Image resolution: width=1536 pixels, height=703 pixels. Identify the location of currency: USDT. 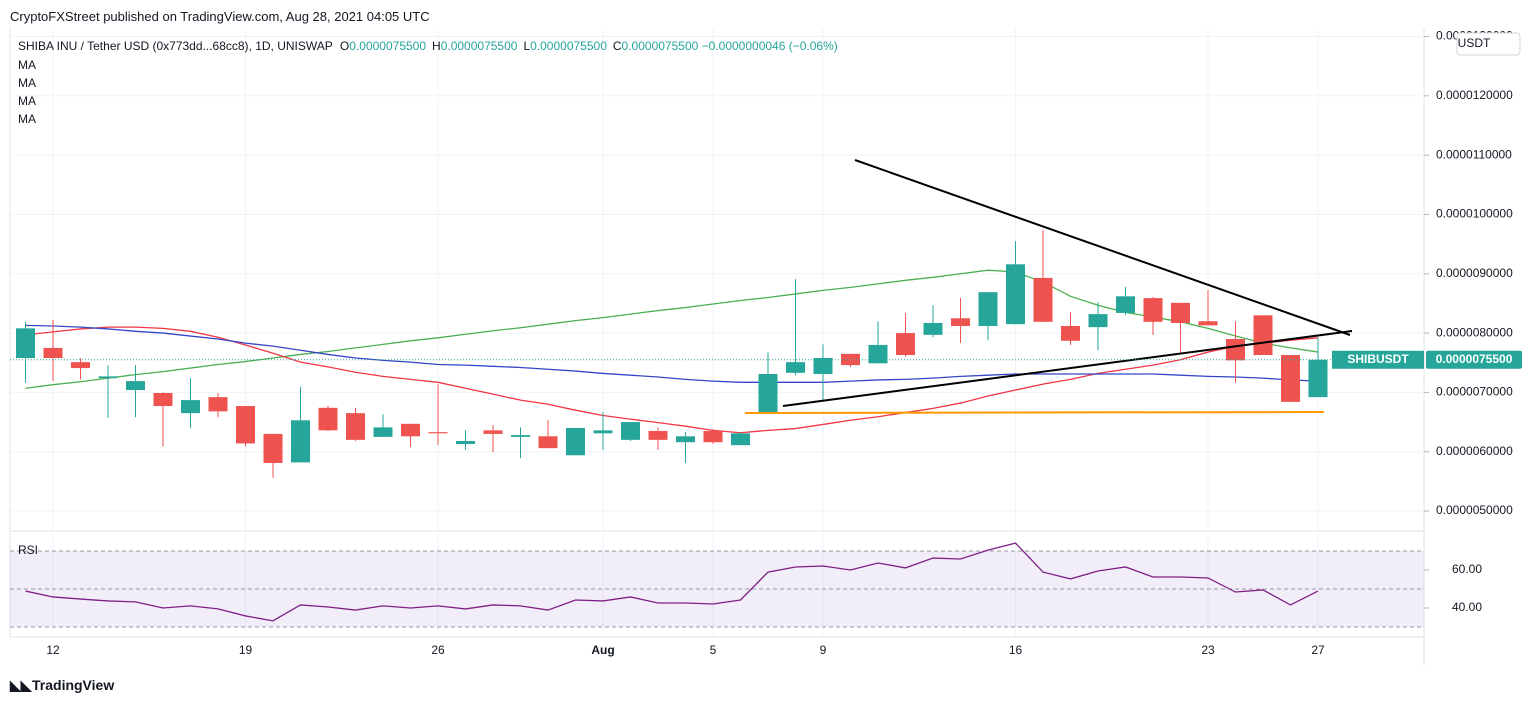
(1474, 43).